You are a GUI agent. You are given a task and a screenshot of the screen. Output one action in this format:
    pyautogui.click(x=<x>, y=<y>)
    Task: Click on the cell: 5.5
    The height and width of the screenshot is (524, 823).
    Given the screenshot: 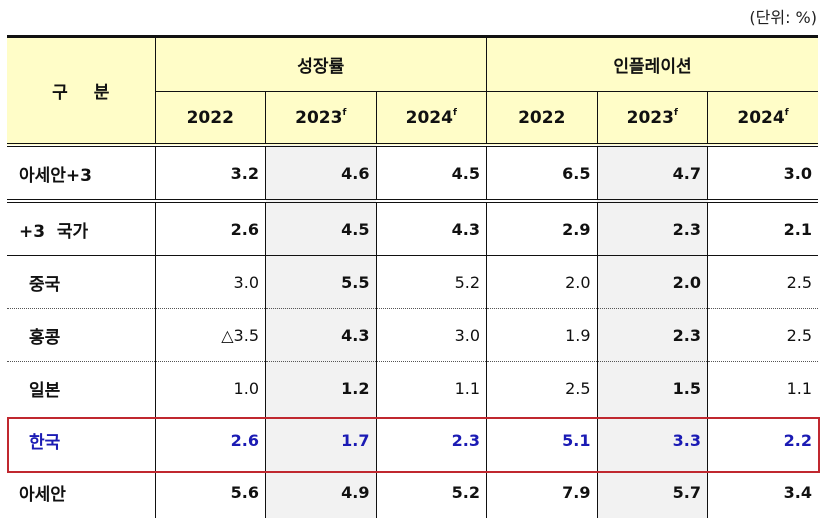 What is the action you would take?
    pyautogui.click(x=321, y=282)
    